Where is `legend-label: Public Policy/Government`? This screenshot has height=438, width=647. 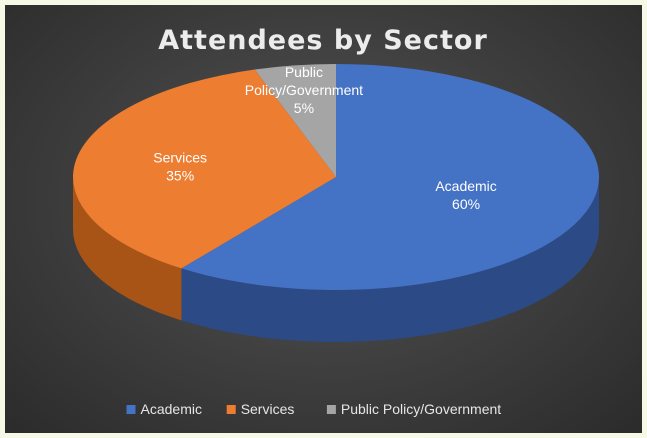
legend-label: Public Policy/Government is located at coordinates (421, 409).